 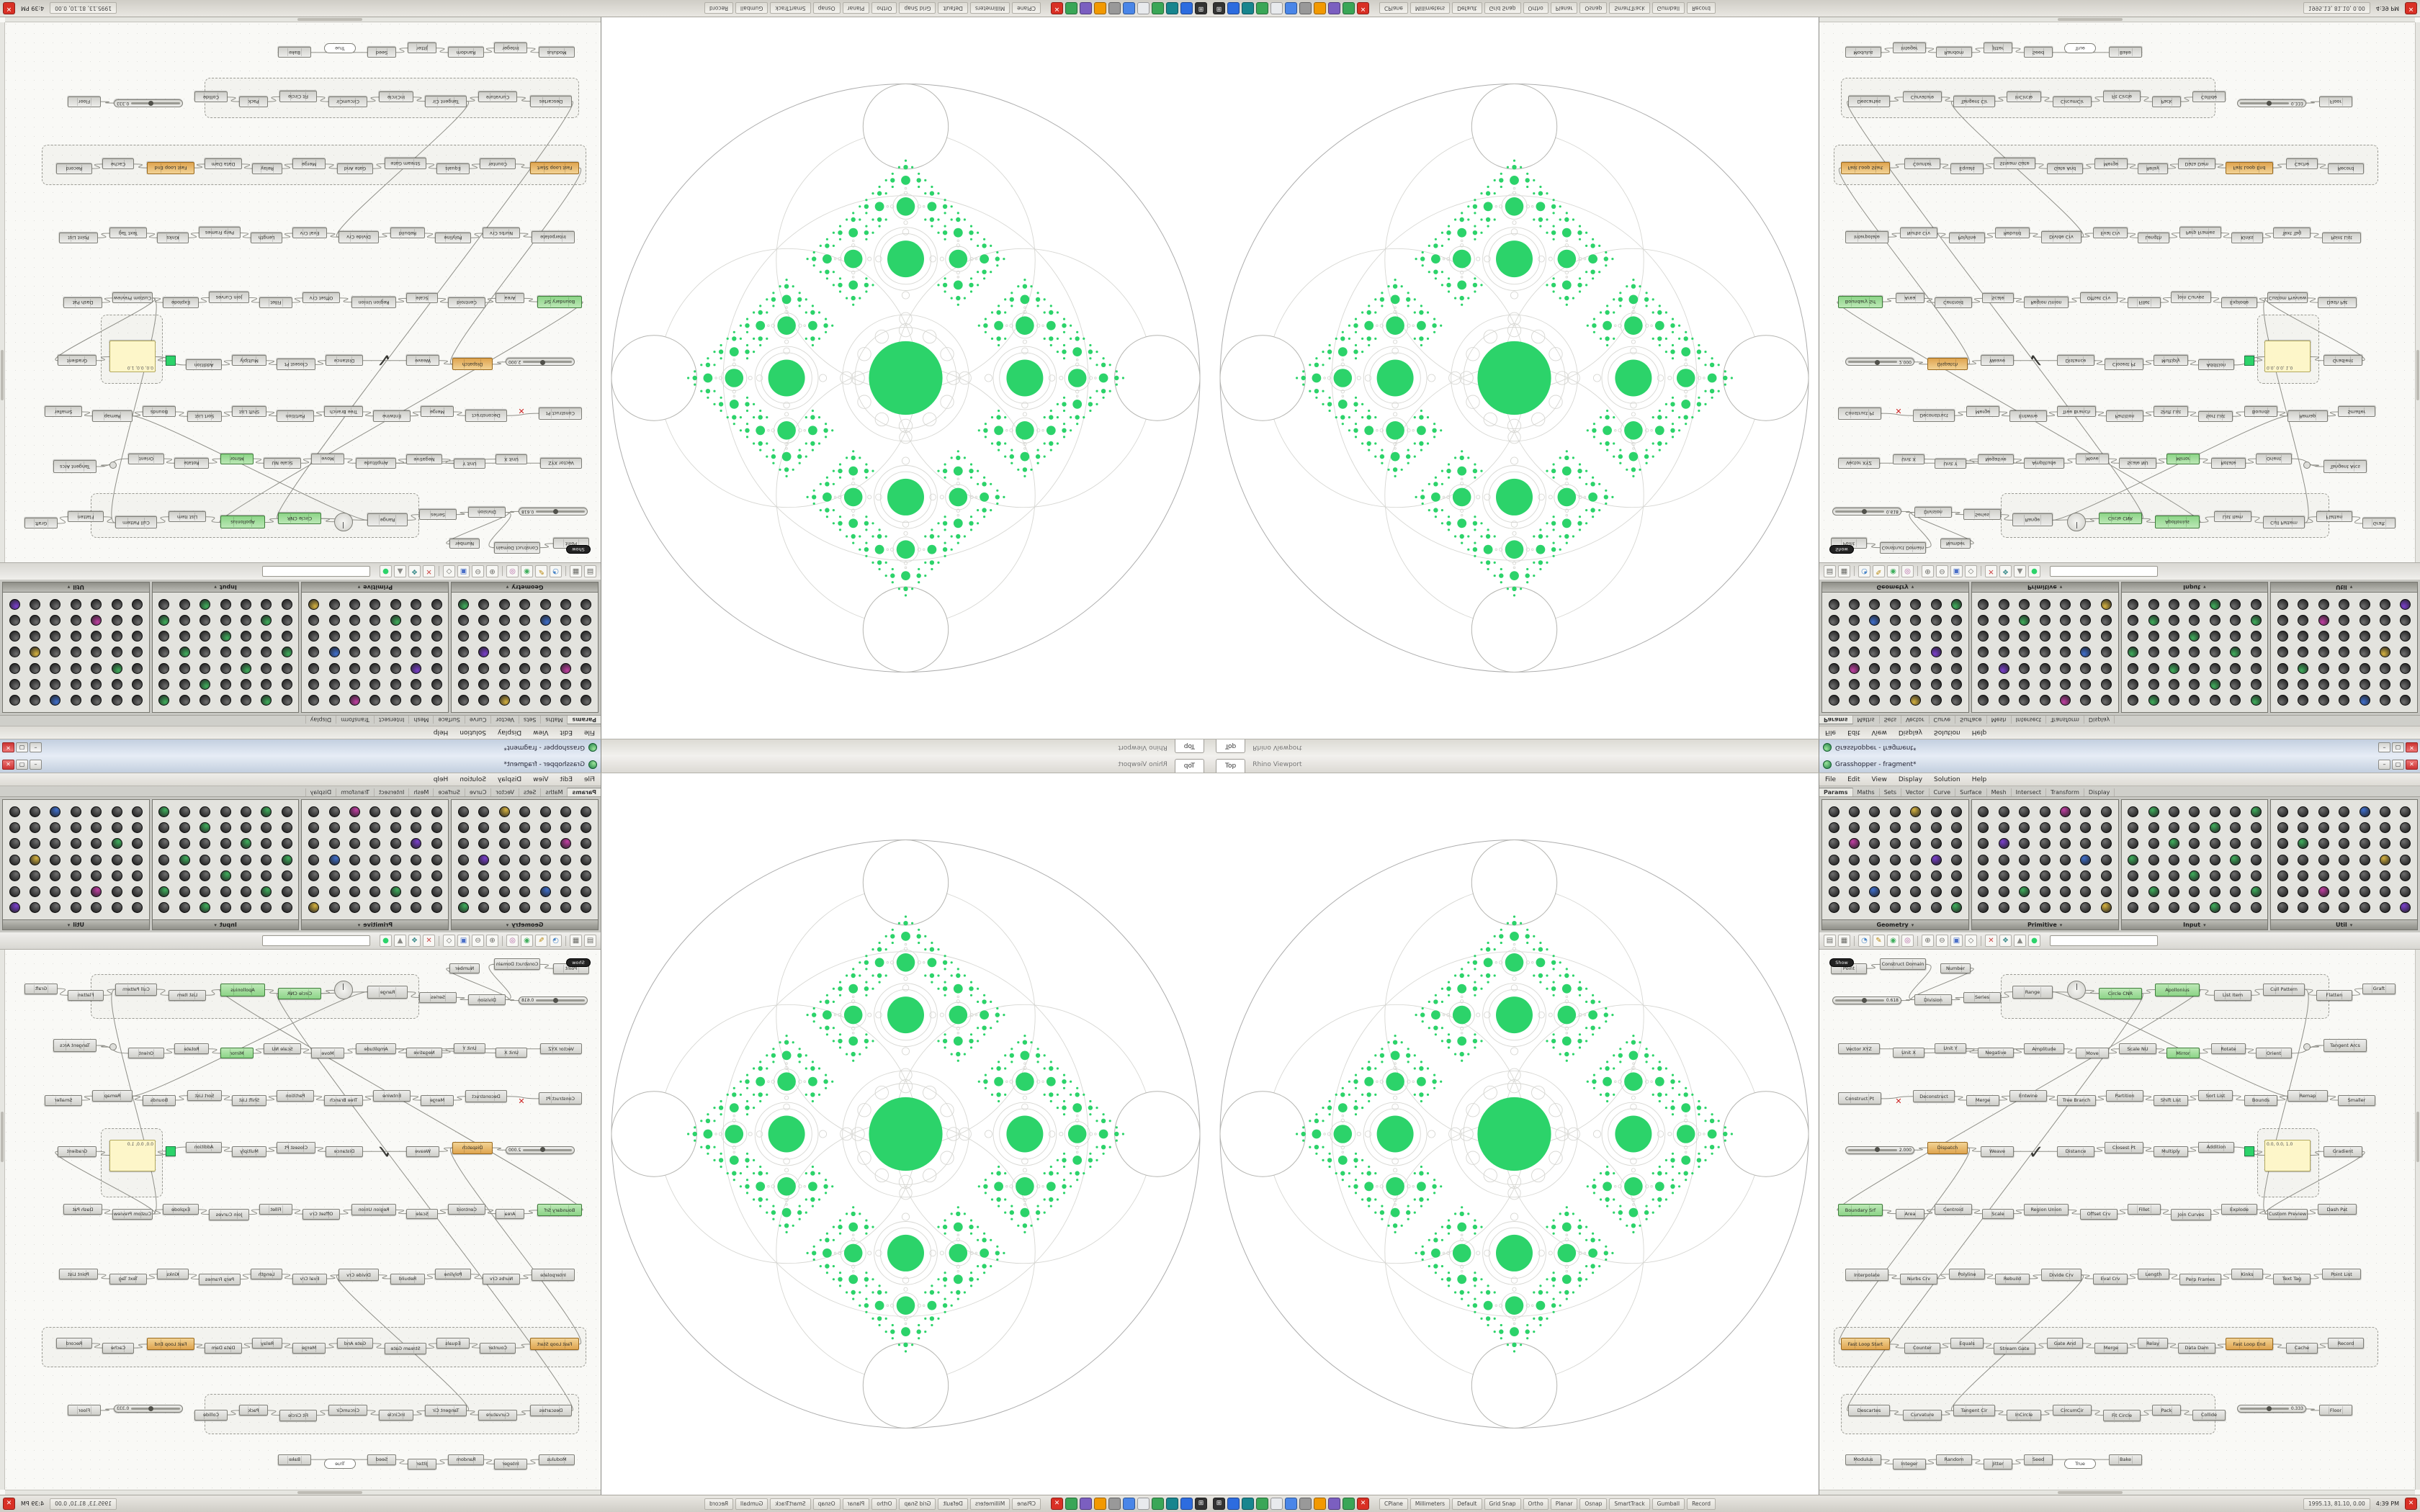 What do you see at coordinates (316, 571) in the screenshot?
I see `canvas-search-input` at bounding box center [316, 571].